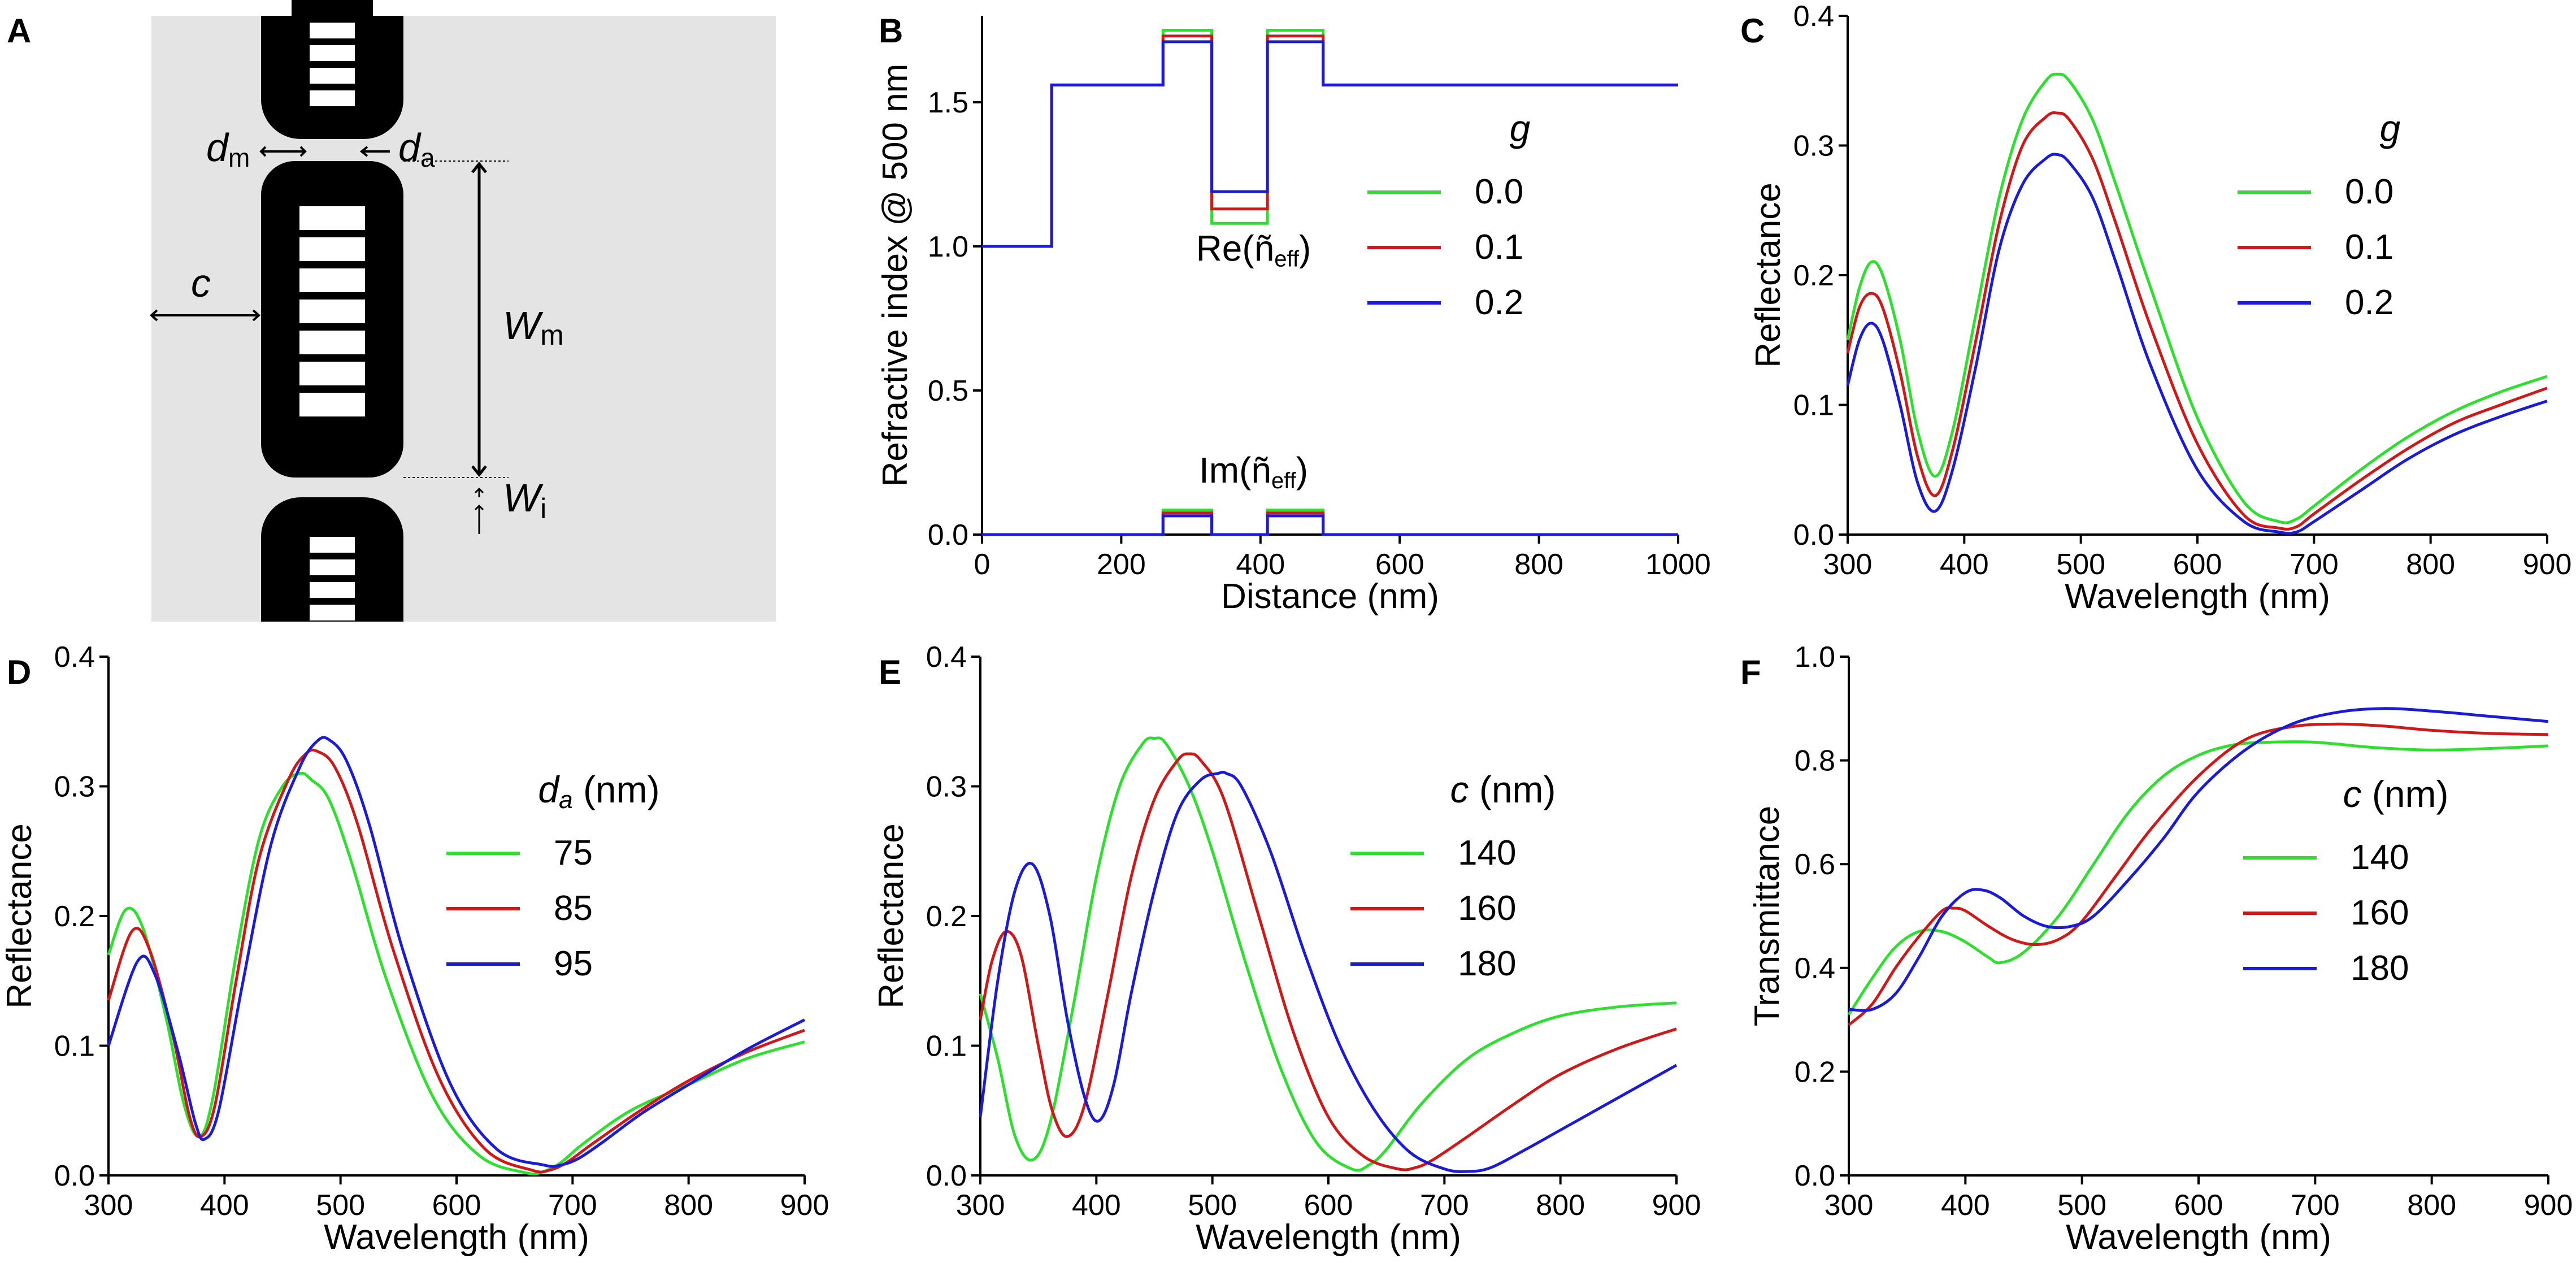 The height and width of the screenshot is (1263, 2576). I want to click on panel-label-f: F, so click(1750, 672).